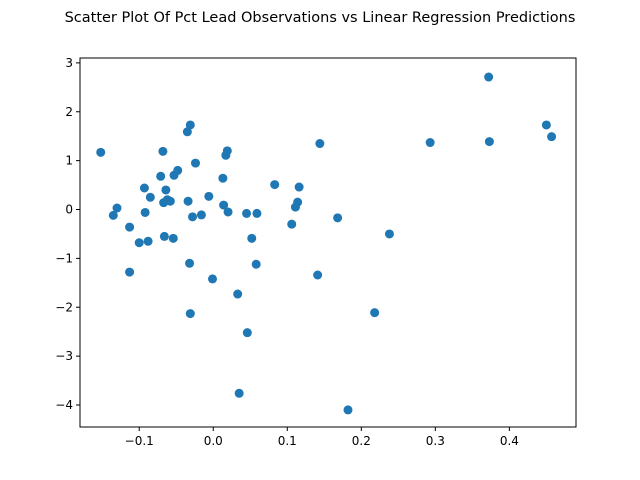 The width and height of the screenshot is (640, 480). What do you see at coordinates (435, 441) in the screenshot?
I see `x-tick-label: 0.3` at bounding box center [435, 441].